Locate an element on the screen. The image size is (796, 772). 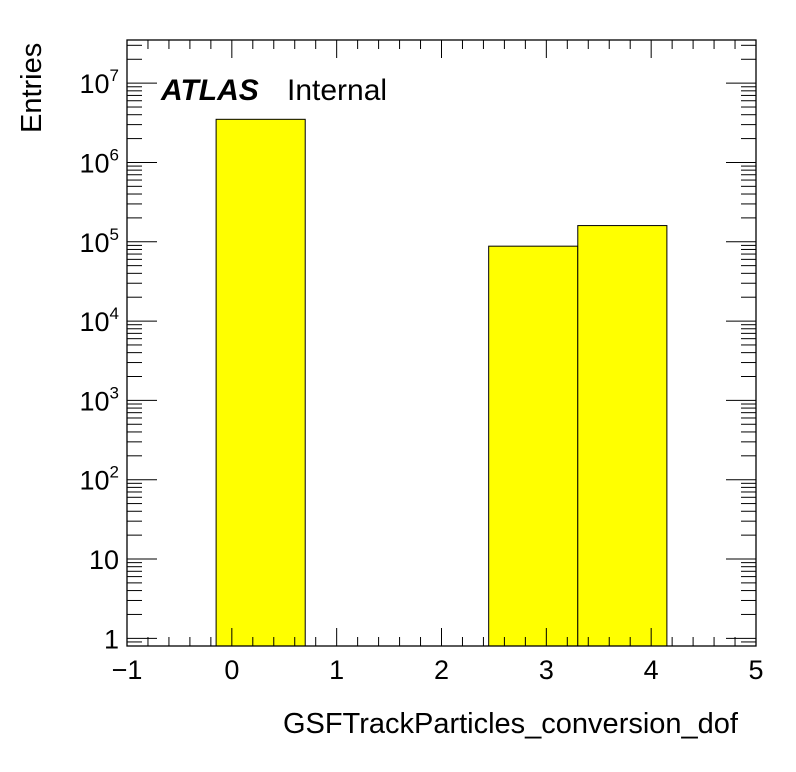
y-tick-label: 1 is located at coordinates (111, 639).